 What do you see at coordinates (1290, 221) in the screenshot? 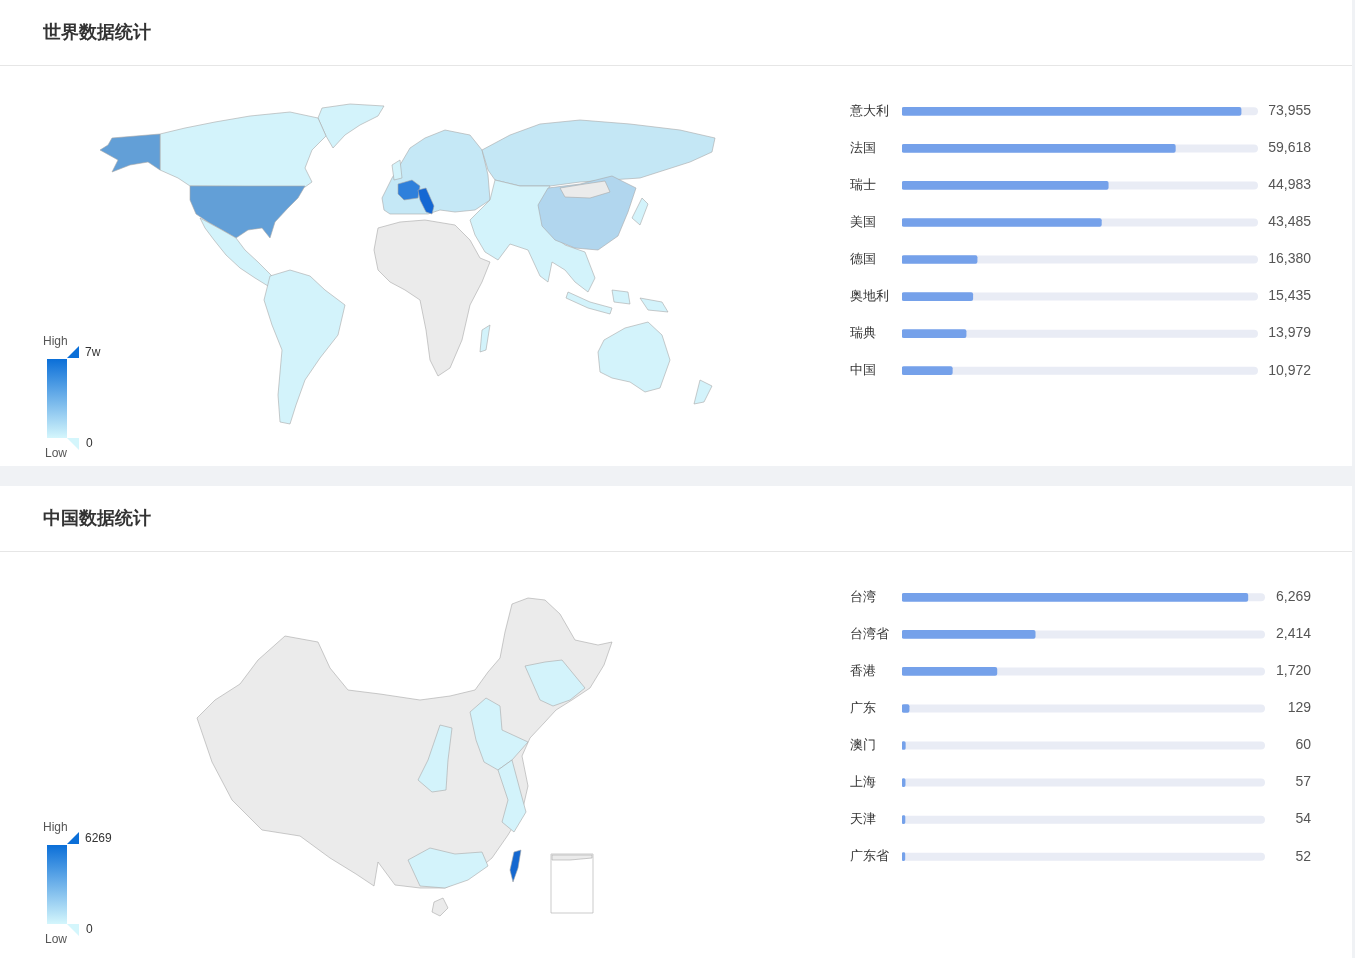
I see `data-label: 43,485` at bounding box center [1290, 221].